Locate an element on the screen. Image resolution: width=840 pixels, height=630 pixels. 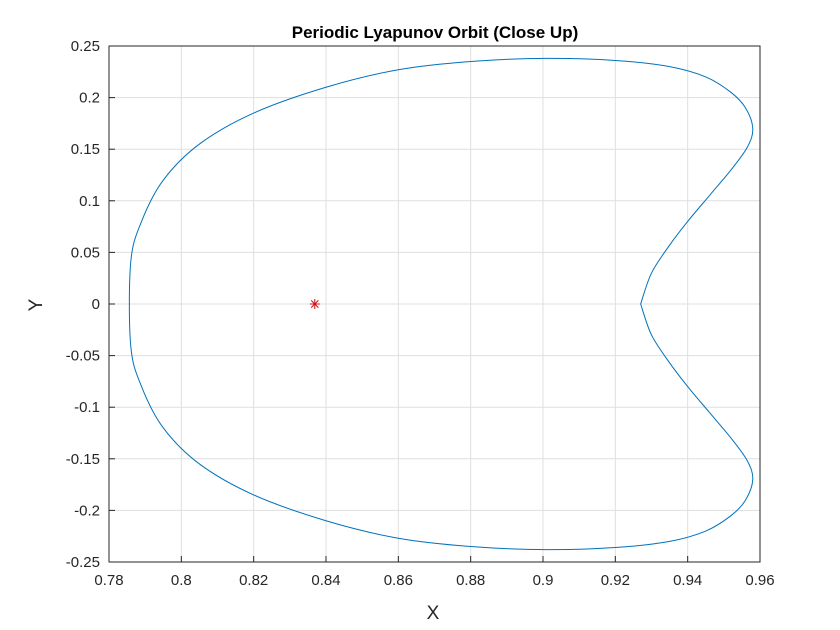
x-tick-label: 0.96 is located at coordinates (759, 580).